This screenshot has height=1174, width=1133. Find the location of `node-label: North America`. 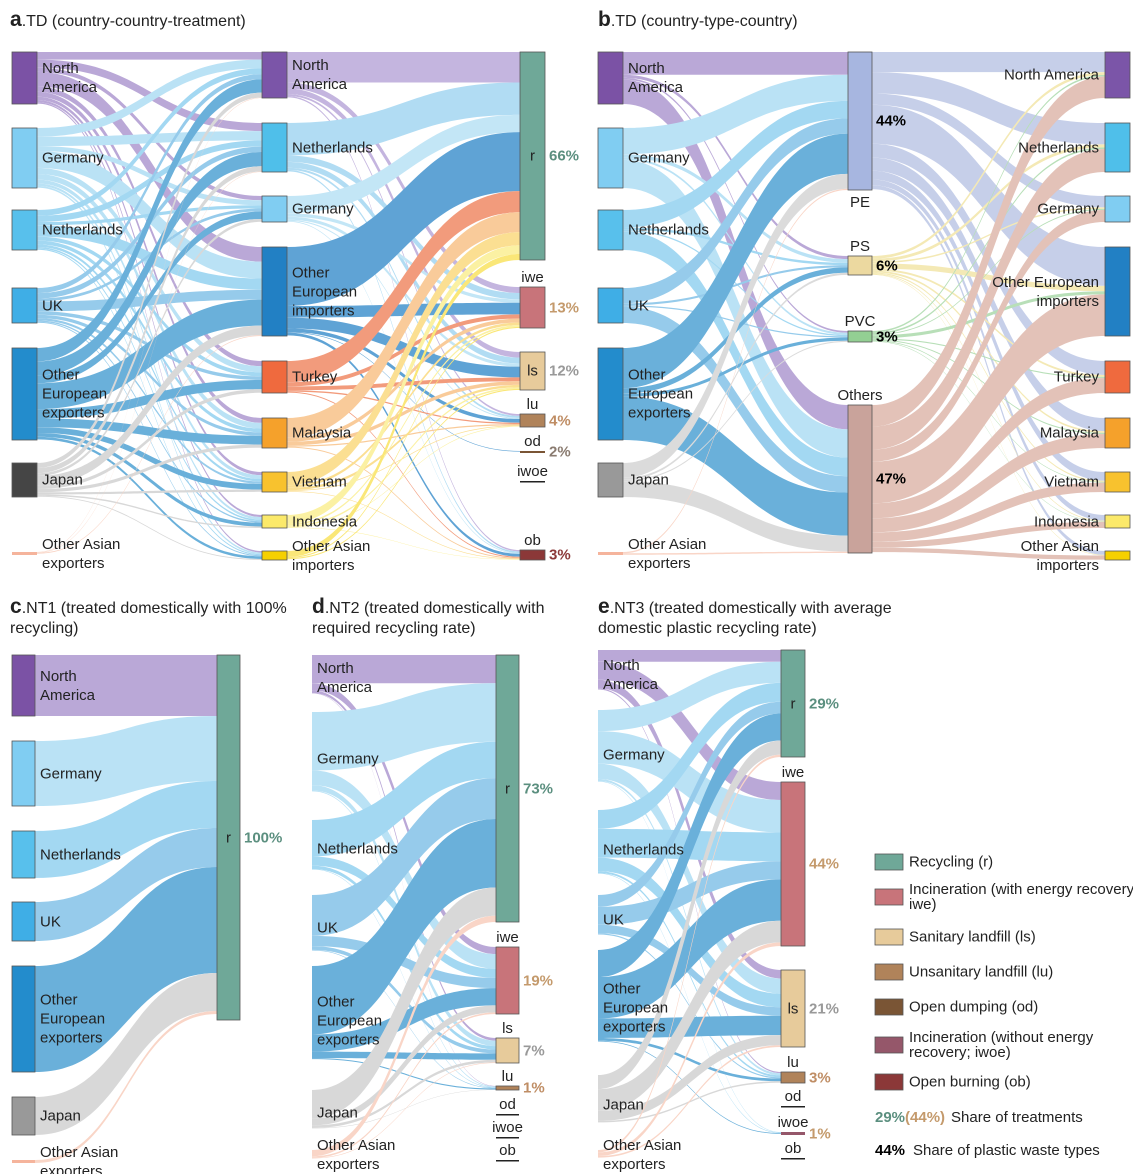

node-label: North America is located at coordinates (656, 78).